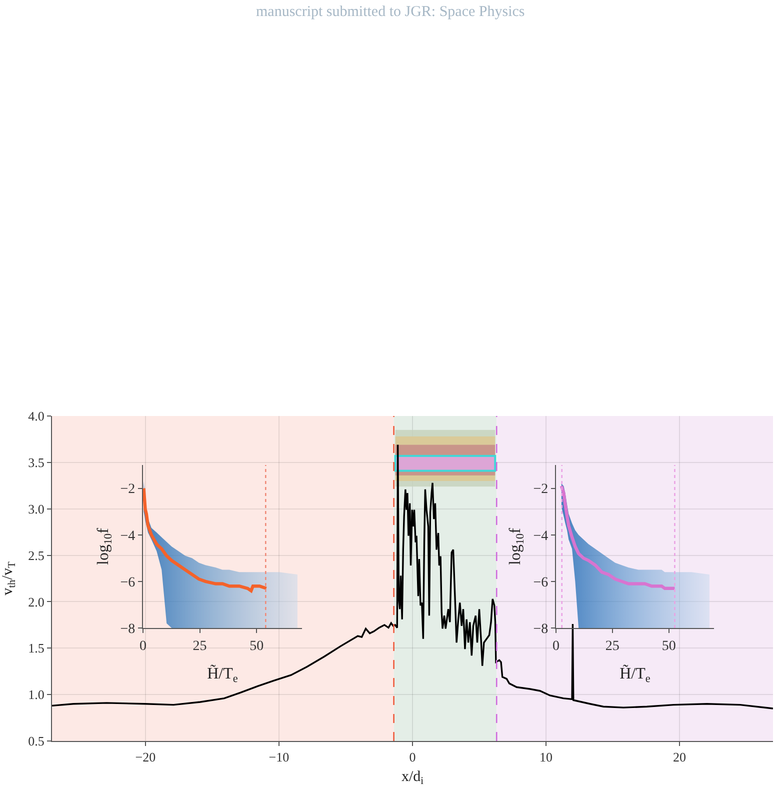  I want to click on y-tick-label: 3.5, so click(36, 462).